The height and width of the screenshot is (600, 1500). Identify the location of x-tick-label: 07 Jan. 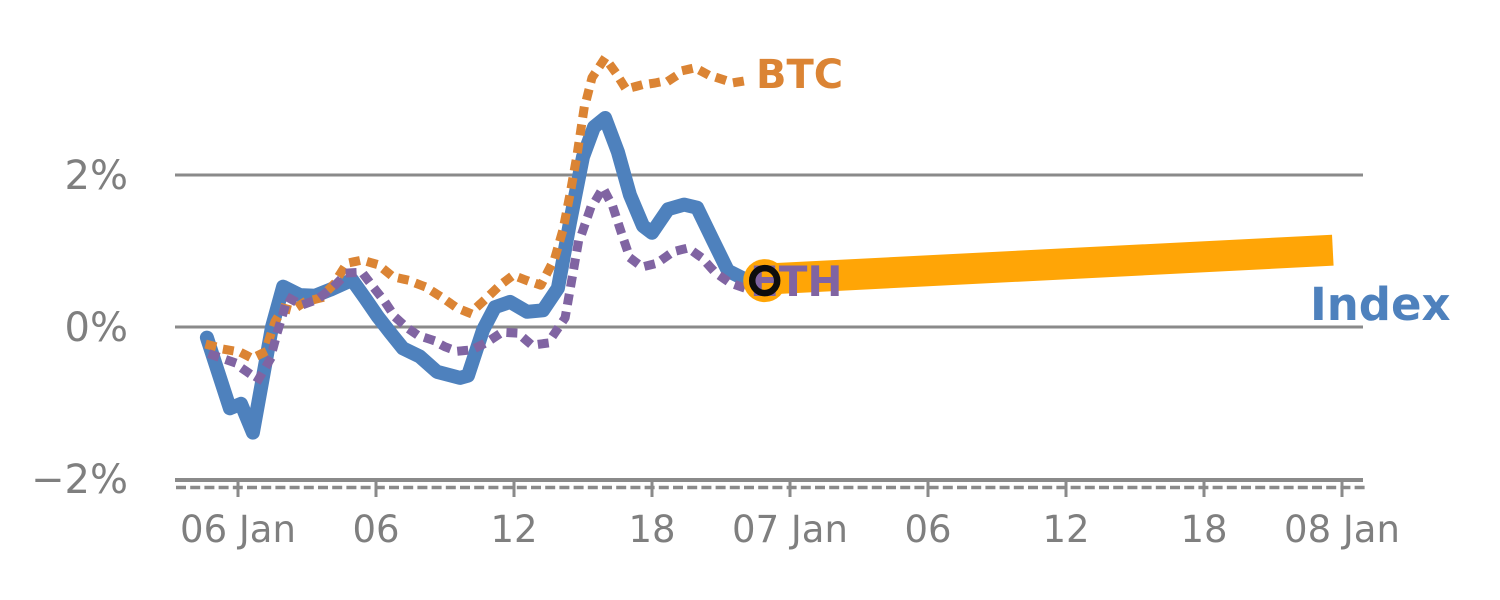
(790, 529).